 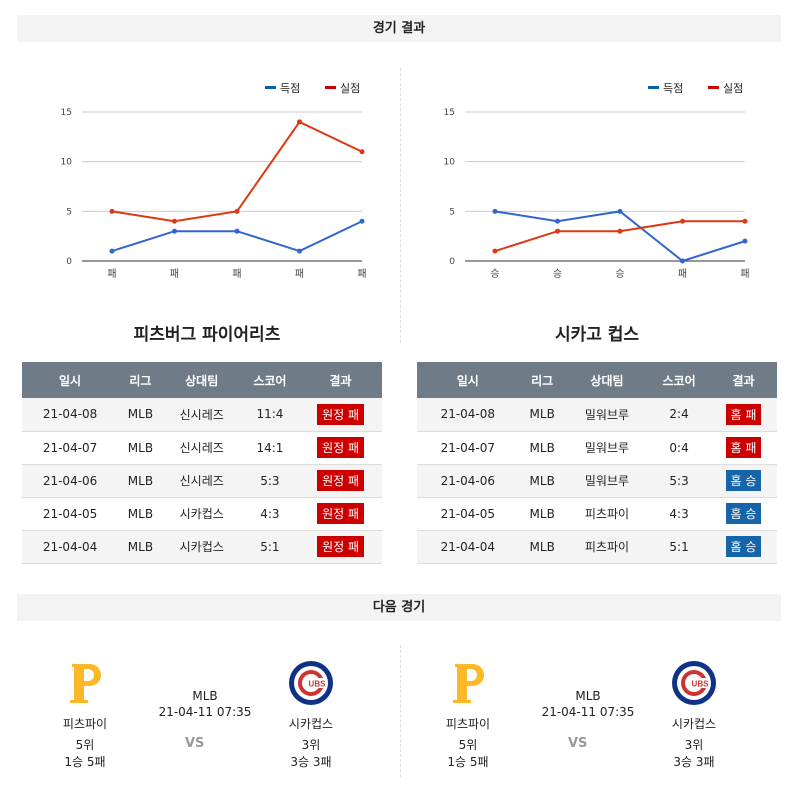 I want to click on score: 0:4, so click(x=679, y=448).